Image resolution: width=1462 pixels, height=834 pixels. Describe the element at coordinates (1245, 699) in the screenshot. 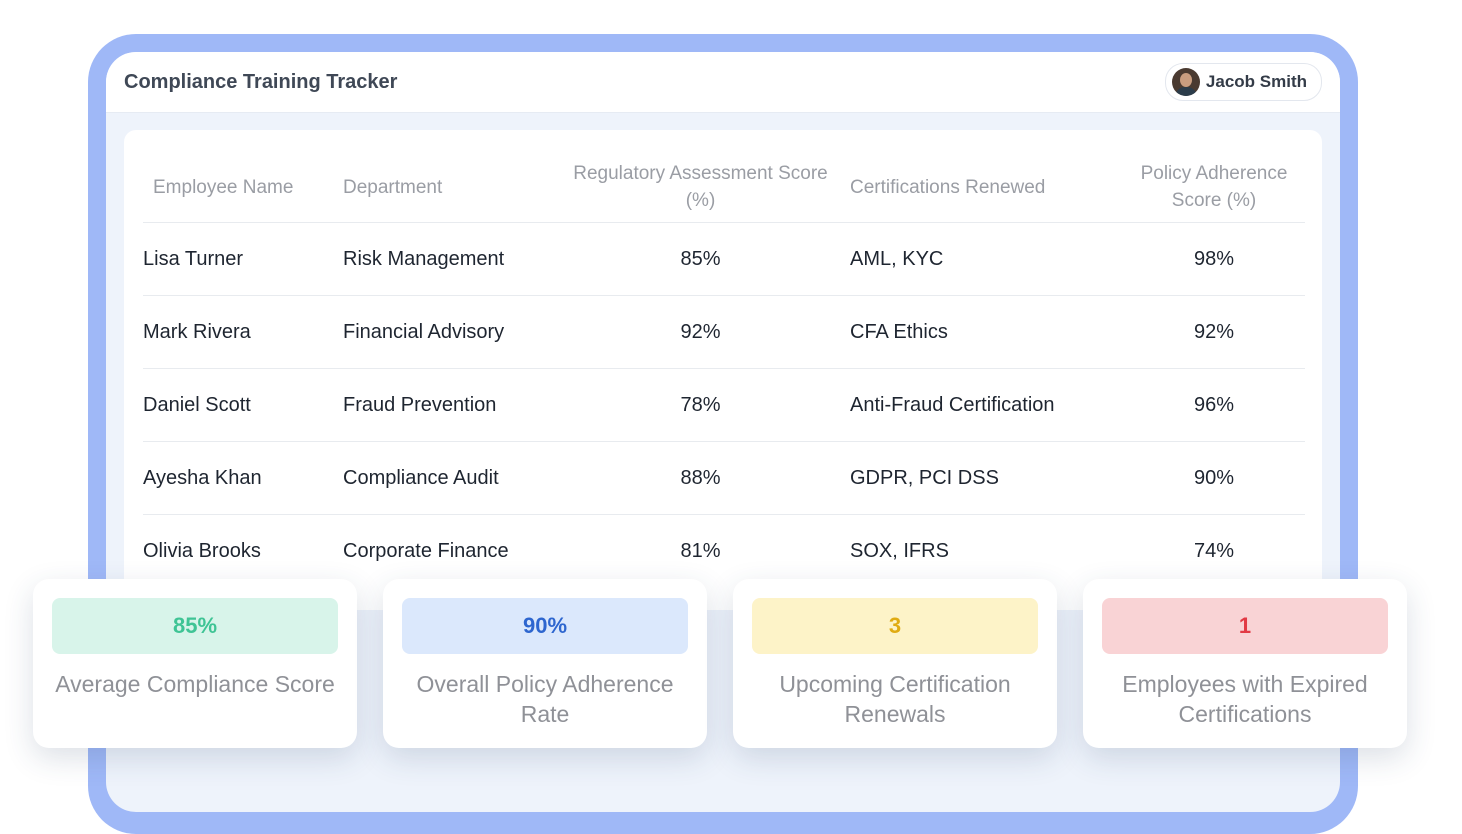

I see `stat-label: Employees with Expired Certifications` at that location.